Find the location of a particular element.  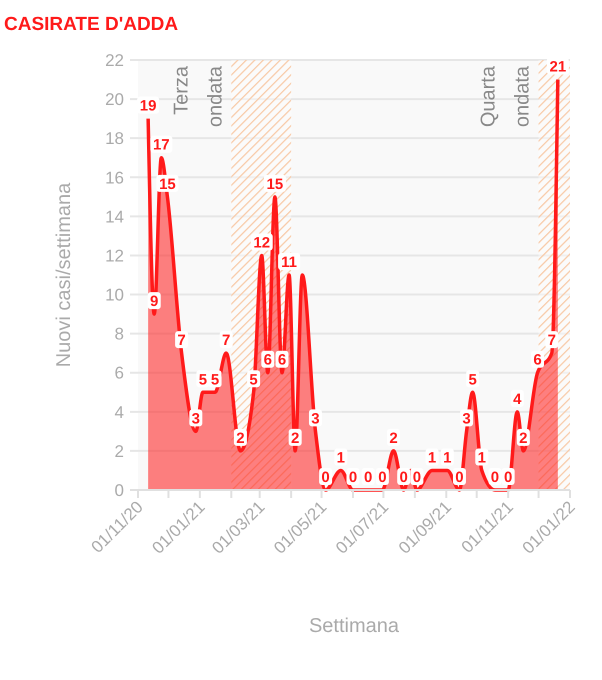

y-tick-label: 22 is located at coordinates (114, 60).